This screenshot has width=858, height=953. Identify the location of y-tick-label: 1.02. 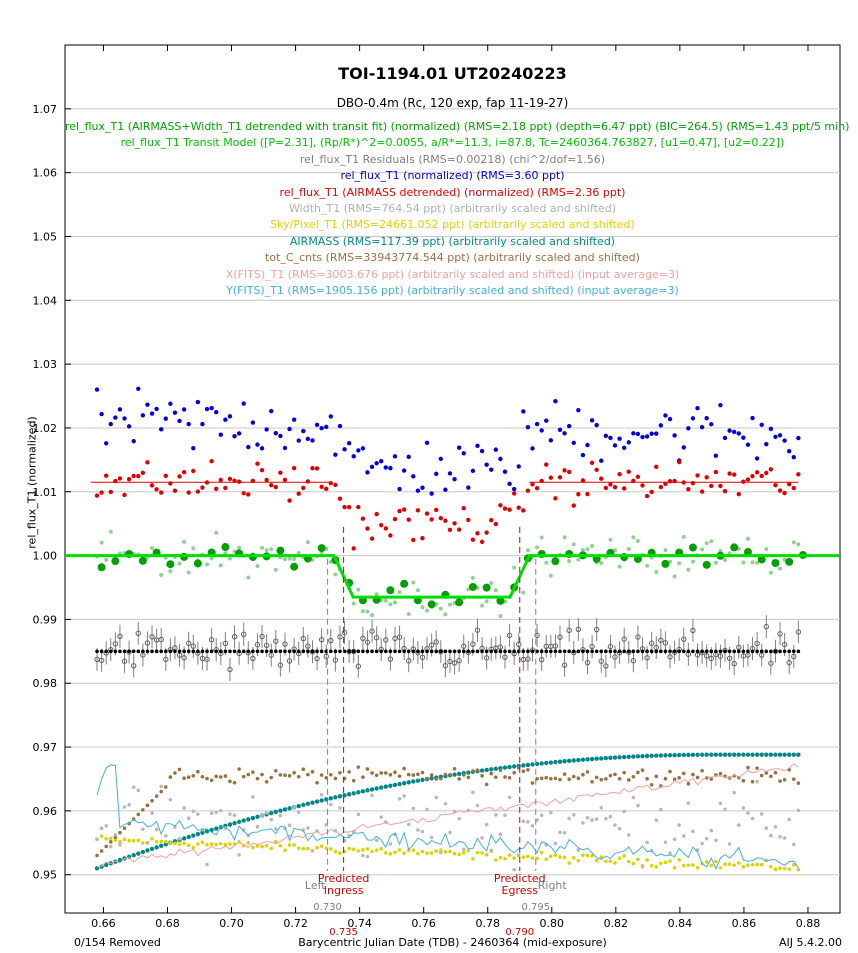
(45, 428).